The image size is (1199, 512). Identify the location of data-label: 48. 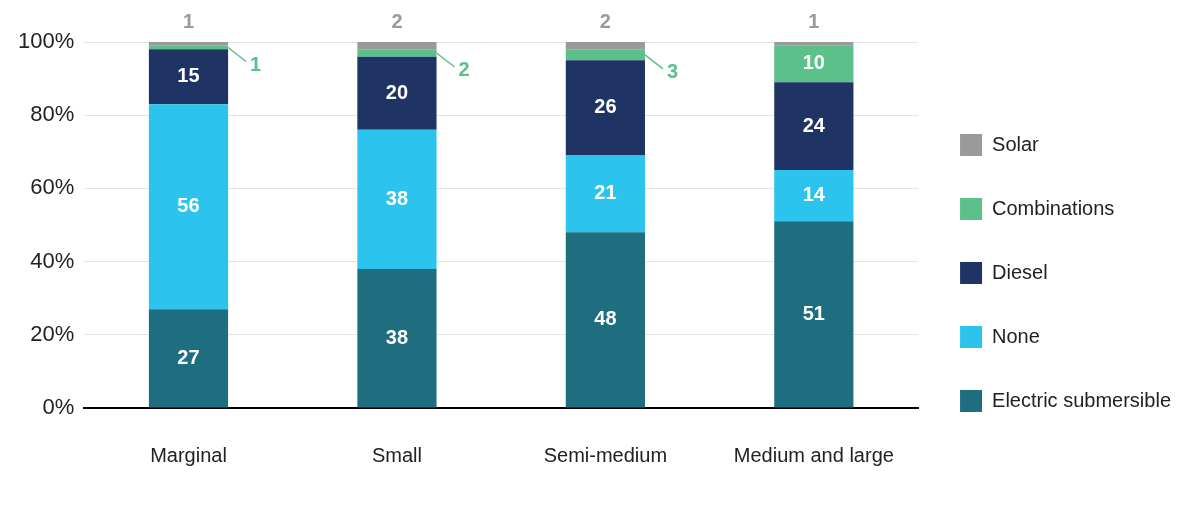
(605, 318).